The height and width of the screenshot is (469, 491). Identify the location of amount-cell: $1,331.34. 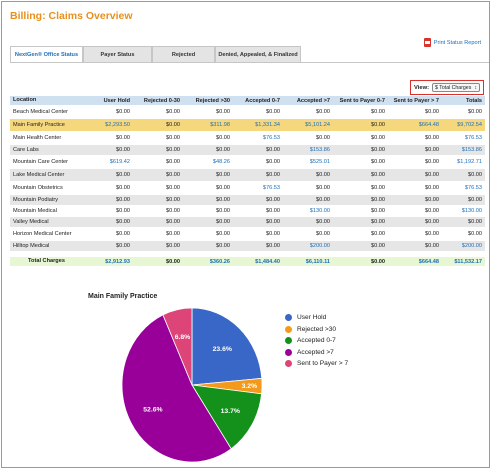
(267, 125).